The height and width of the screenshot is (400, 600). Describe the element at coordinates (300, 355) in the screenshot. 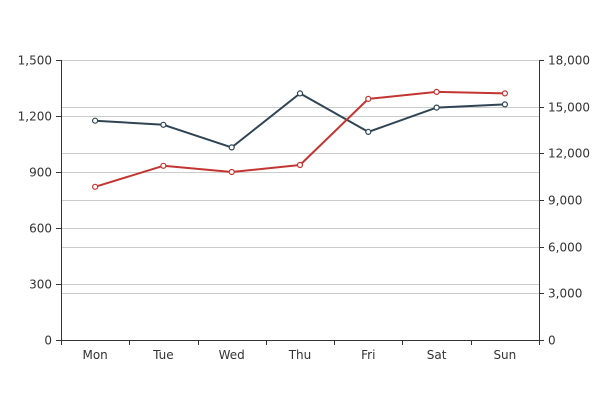

I see `x-tick-label-thu: Thu` at that location.